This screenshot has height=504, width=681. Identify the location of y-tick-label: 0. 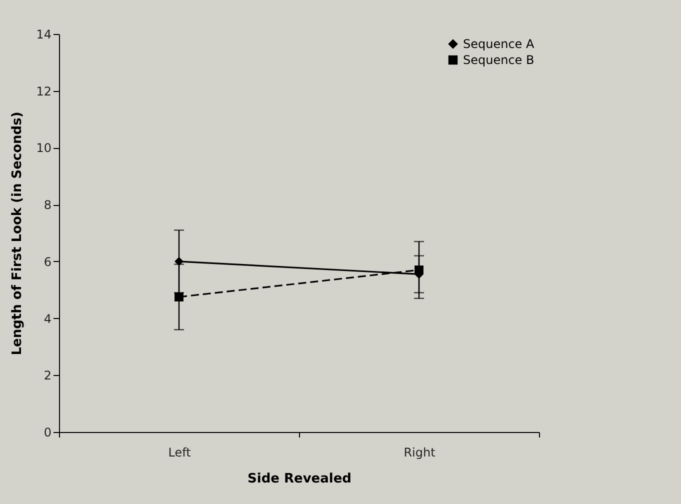
(48, 433).